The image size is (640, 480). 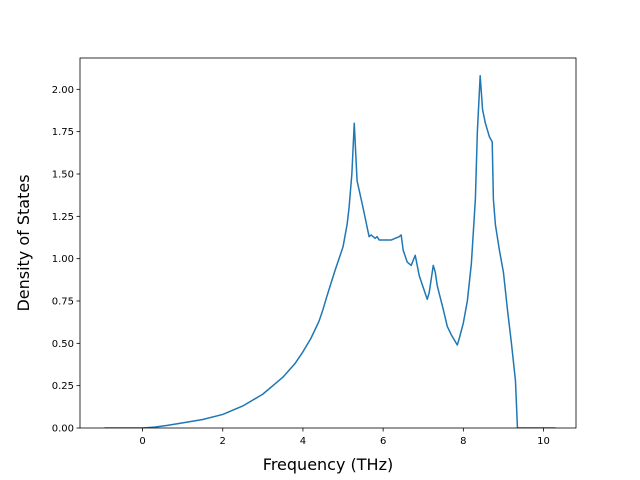 What do you see at coordinates (543, 441) in the screenshot?
I see `x-tick-label: 10` at bounding box center [543, 441].